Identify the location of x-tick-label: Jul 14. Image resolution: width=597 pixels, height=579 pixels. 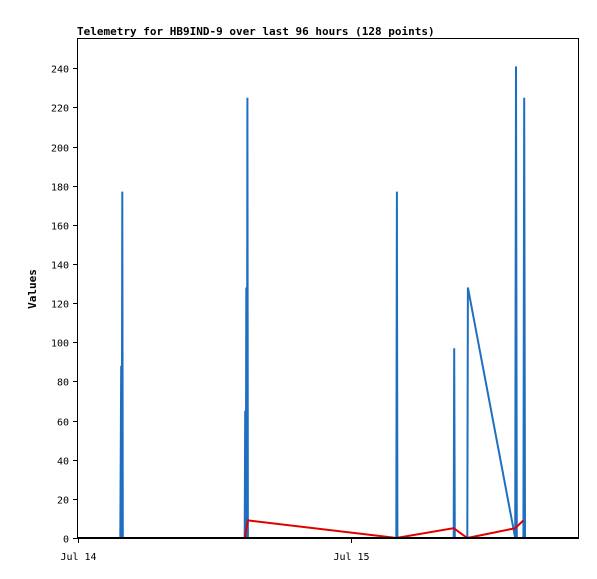
(78, 557).